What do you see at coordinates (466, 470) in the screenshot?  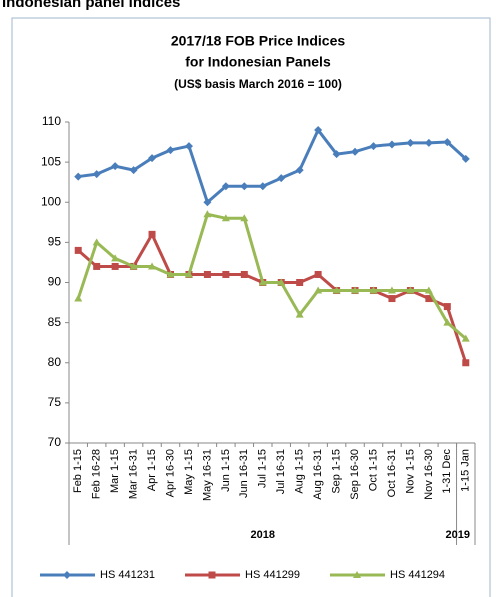 I see `x-tick-label: 1-15 Jan` at bounding box center [466, 470].